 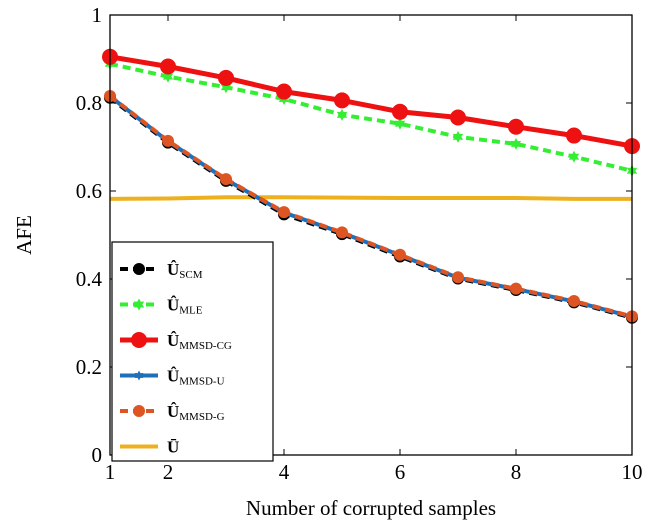 I want to click on legend-label: Ū, so click(x=173, y=447).